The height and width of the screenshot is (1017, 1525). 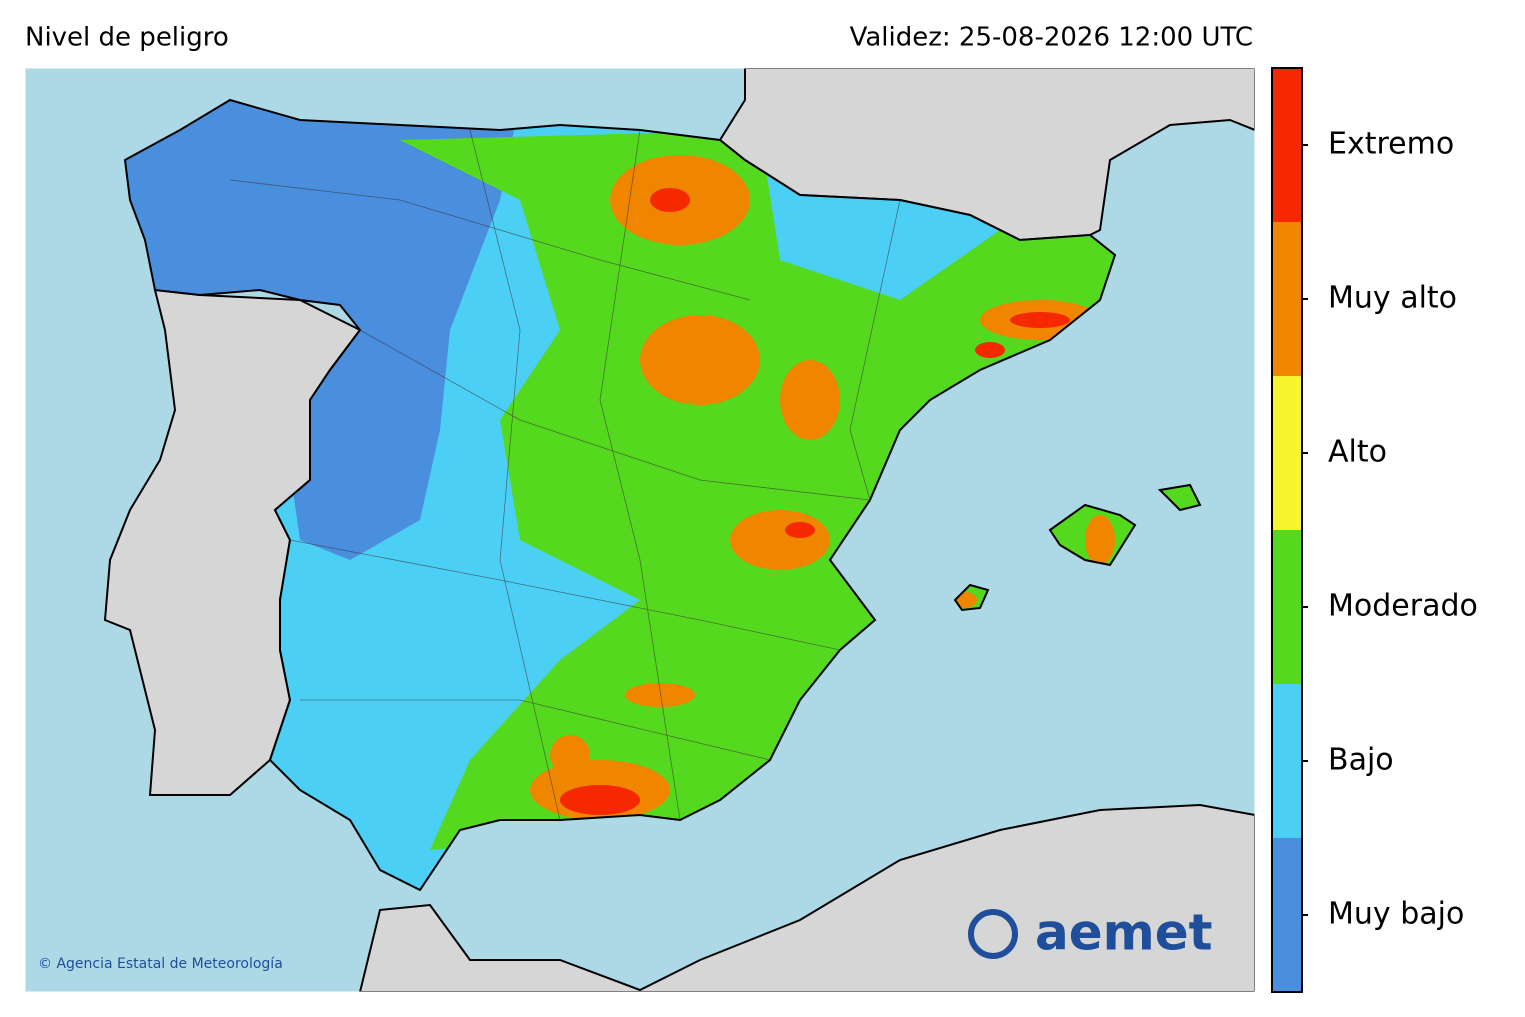 I want to click on legend-border, so click(x=1287, y=530).